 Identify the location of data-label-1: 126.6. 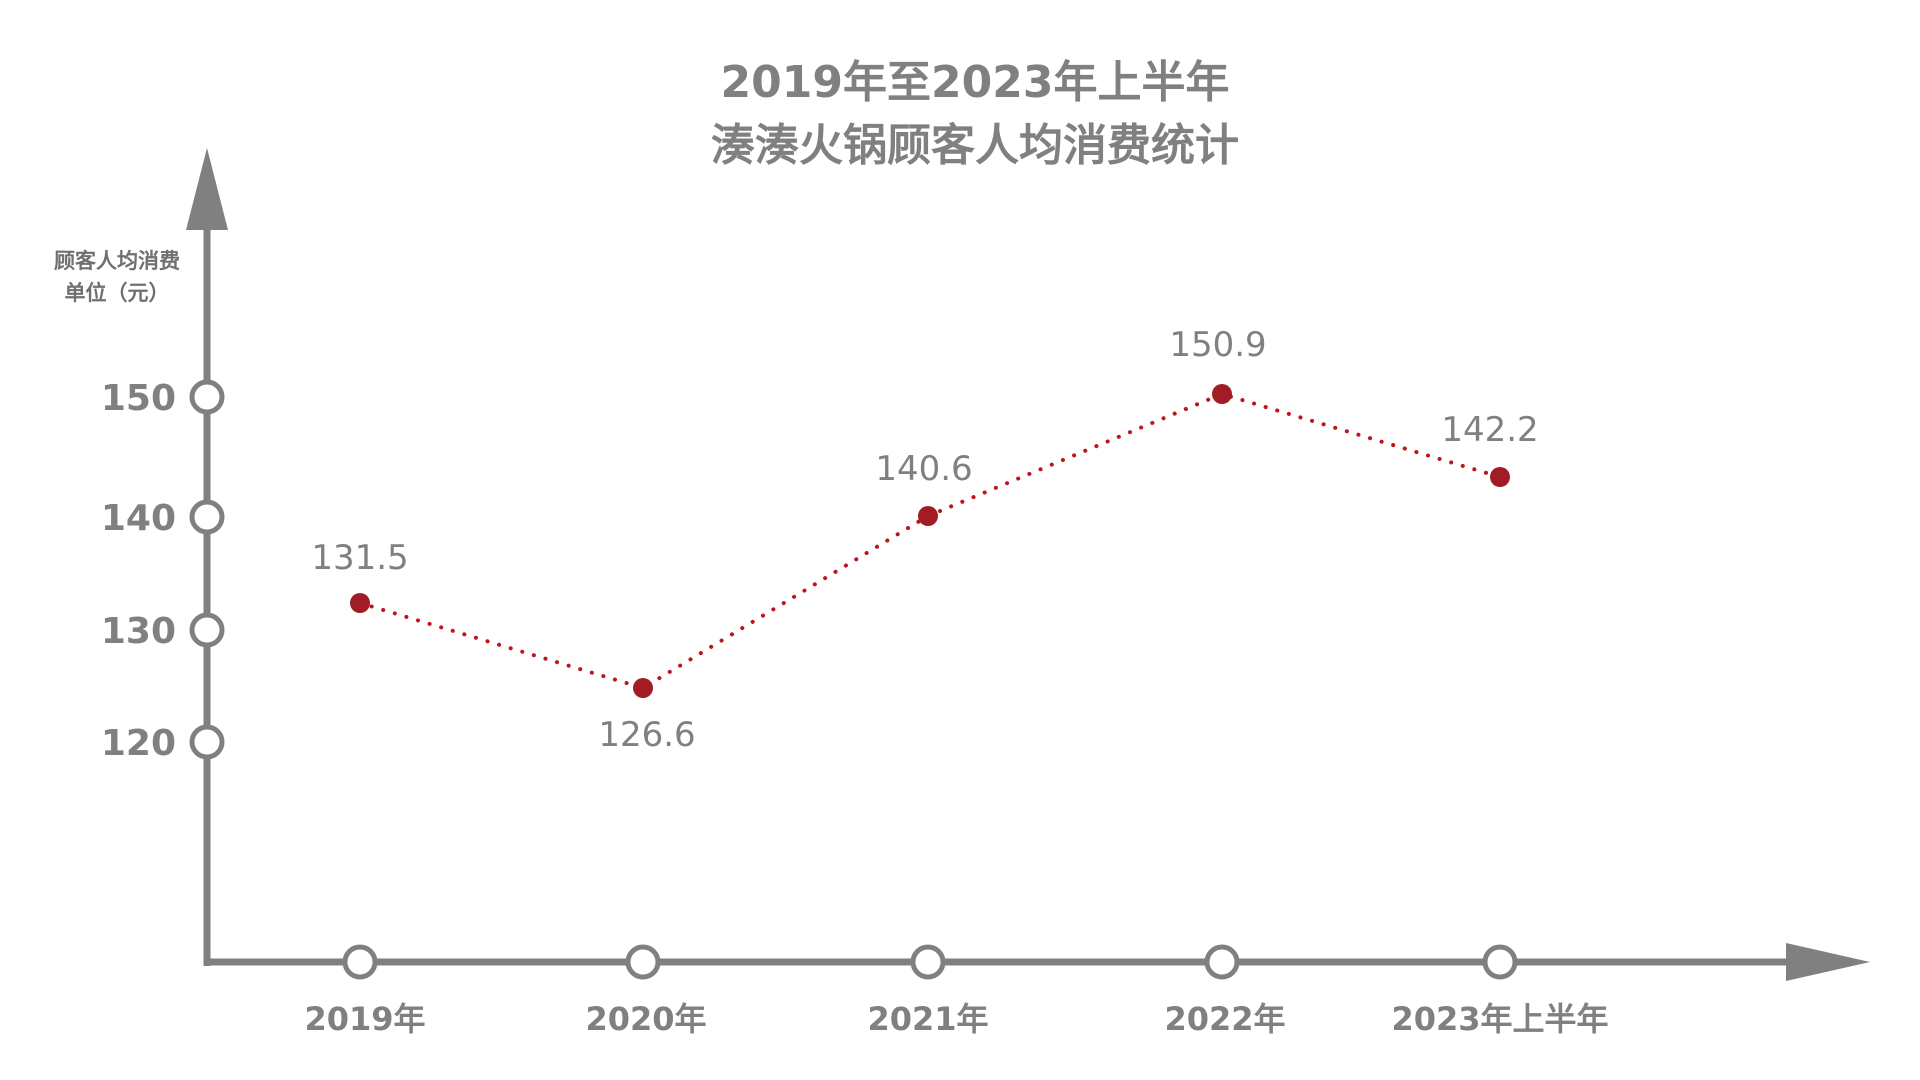
(646, 735).